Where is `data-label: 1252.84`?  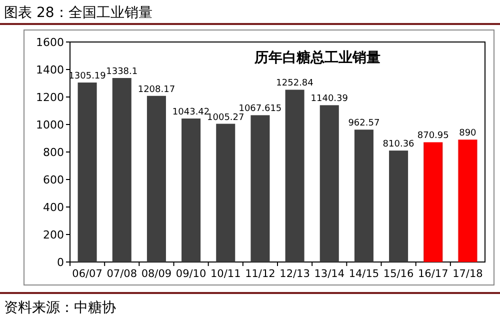
data-label: 1252.84 is located at coordinates (295, 83).